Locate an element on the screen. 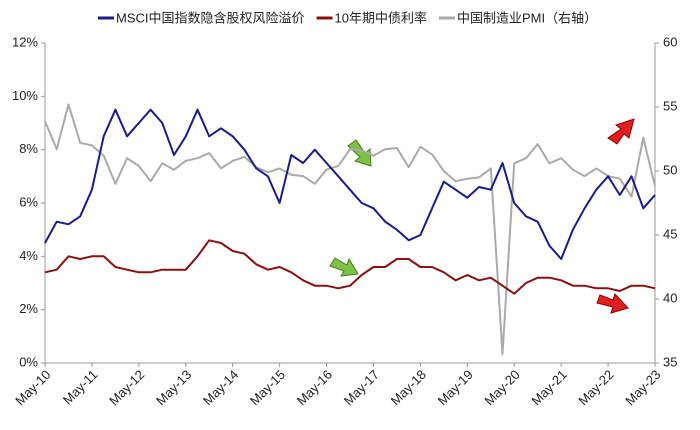 The width and height of the screenshot is (700, 430). x-tick-label: May-22 is located at coordinates (595, 387).